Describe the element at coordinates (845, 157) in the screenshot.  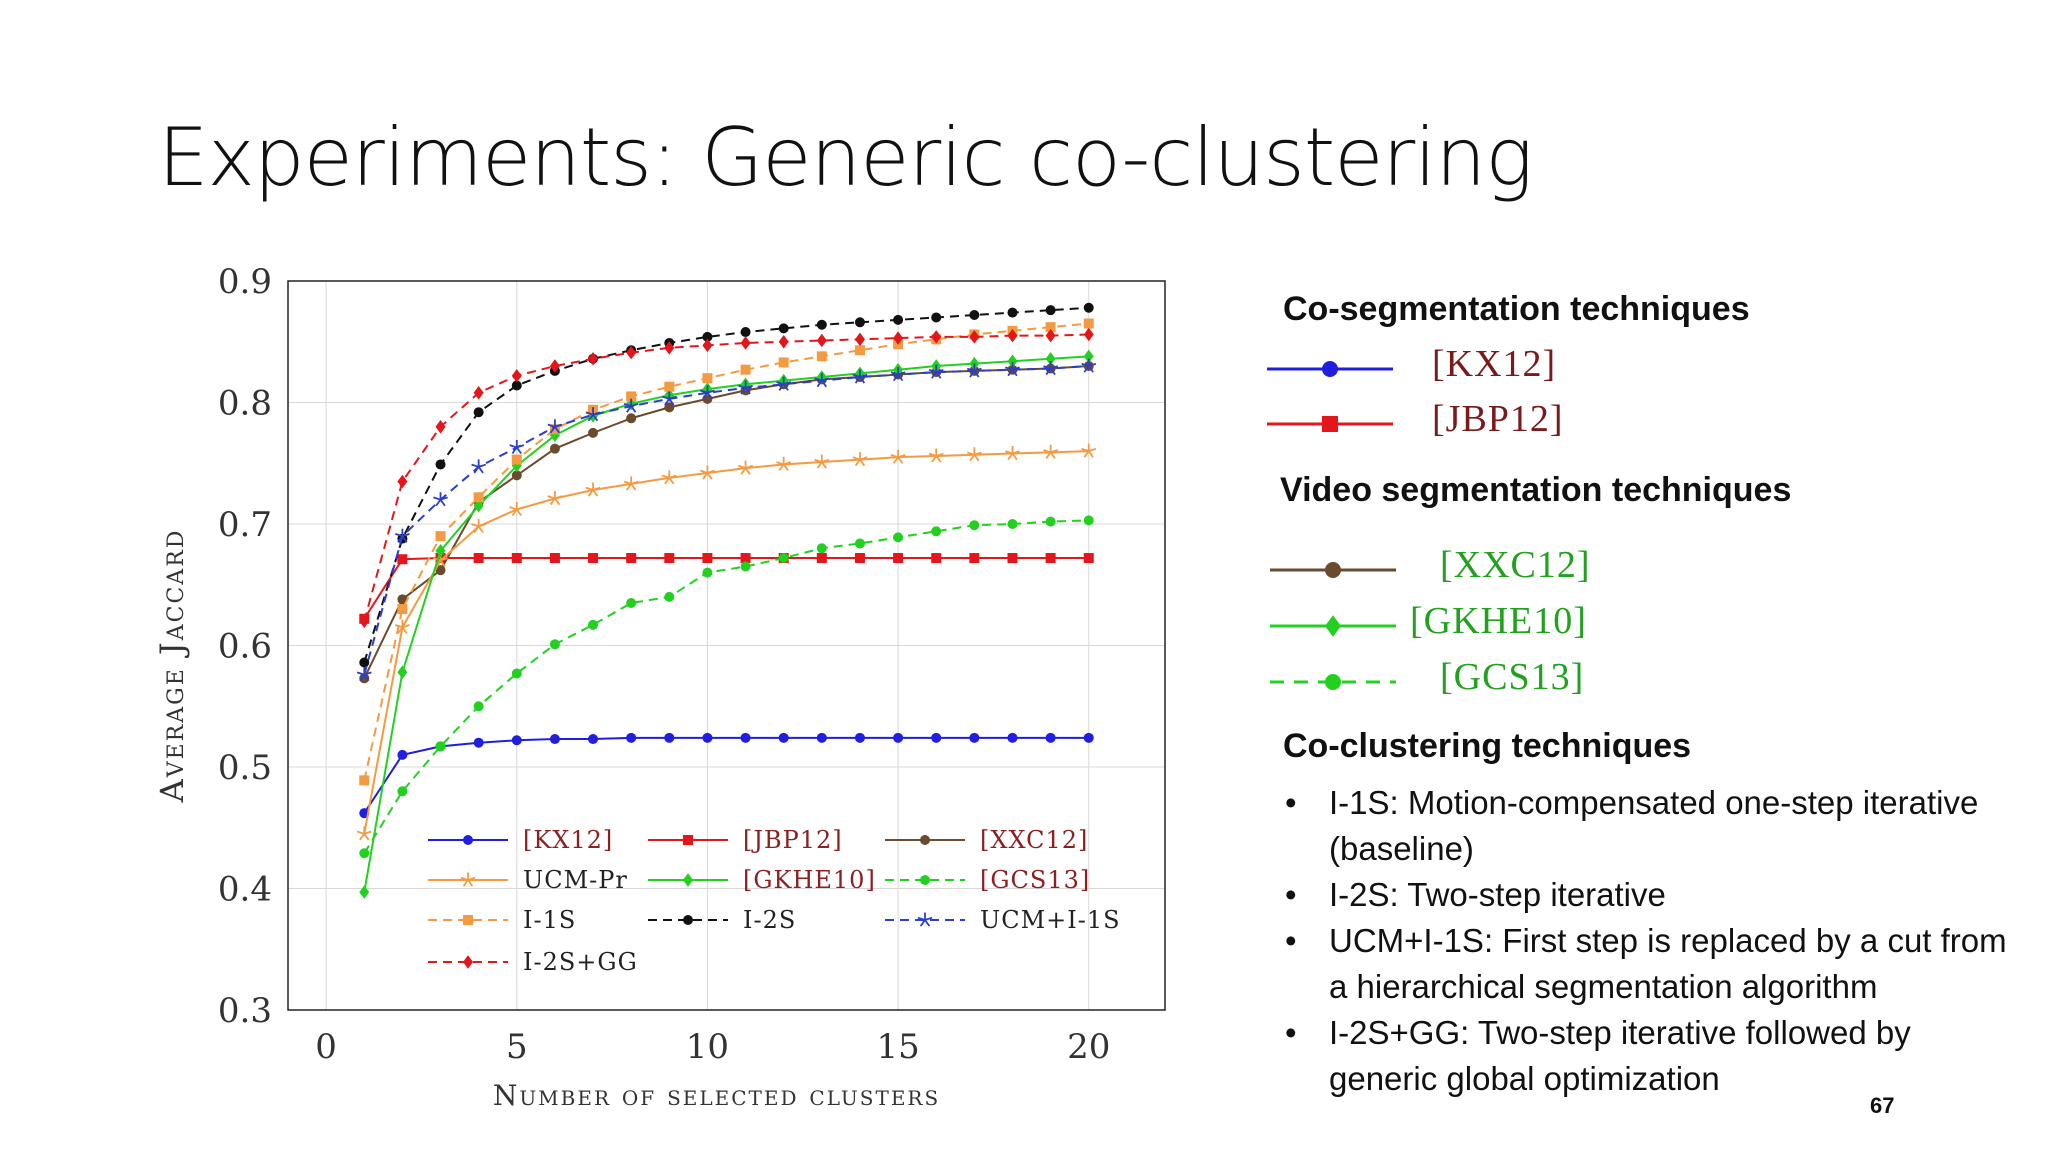
I see `slide-title: Experiments: Generic co-clustering` at that location.